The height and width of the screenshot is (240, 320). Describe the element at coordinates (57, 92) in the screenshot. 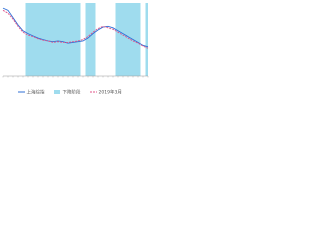

I see `legend-swatch` at that location.